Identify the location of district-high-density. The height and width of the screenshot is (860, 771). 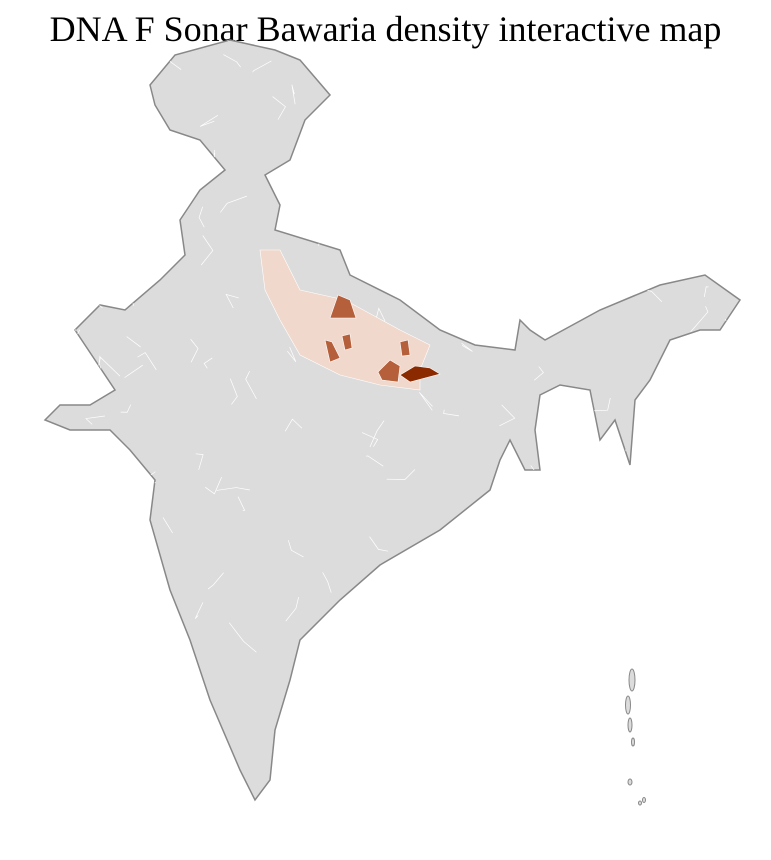
(420, 374).